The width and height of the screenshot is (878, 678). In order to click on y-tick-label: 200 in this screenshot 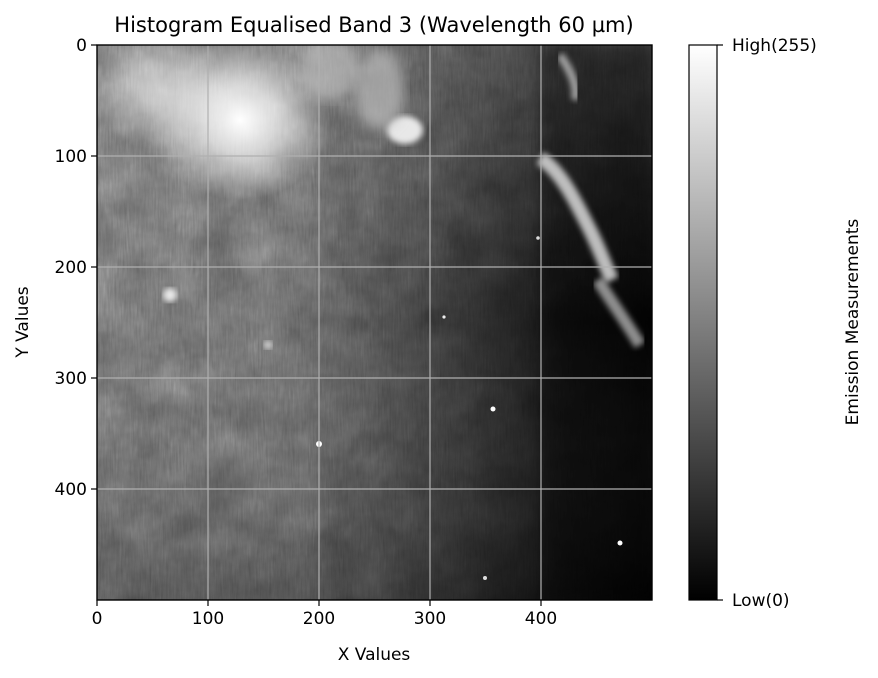, I will do `click(71, 268)`.